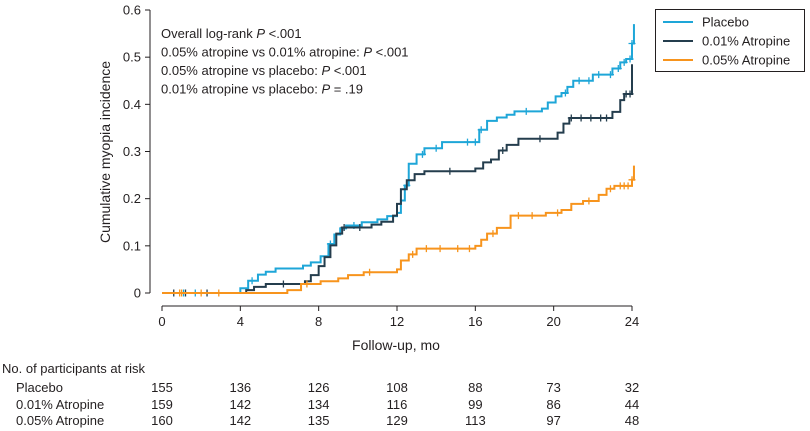 The image size is (810, 431). I want to click on y-tick-label: 0.6, so click(132, 10).